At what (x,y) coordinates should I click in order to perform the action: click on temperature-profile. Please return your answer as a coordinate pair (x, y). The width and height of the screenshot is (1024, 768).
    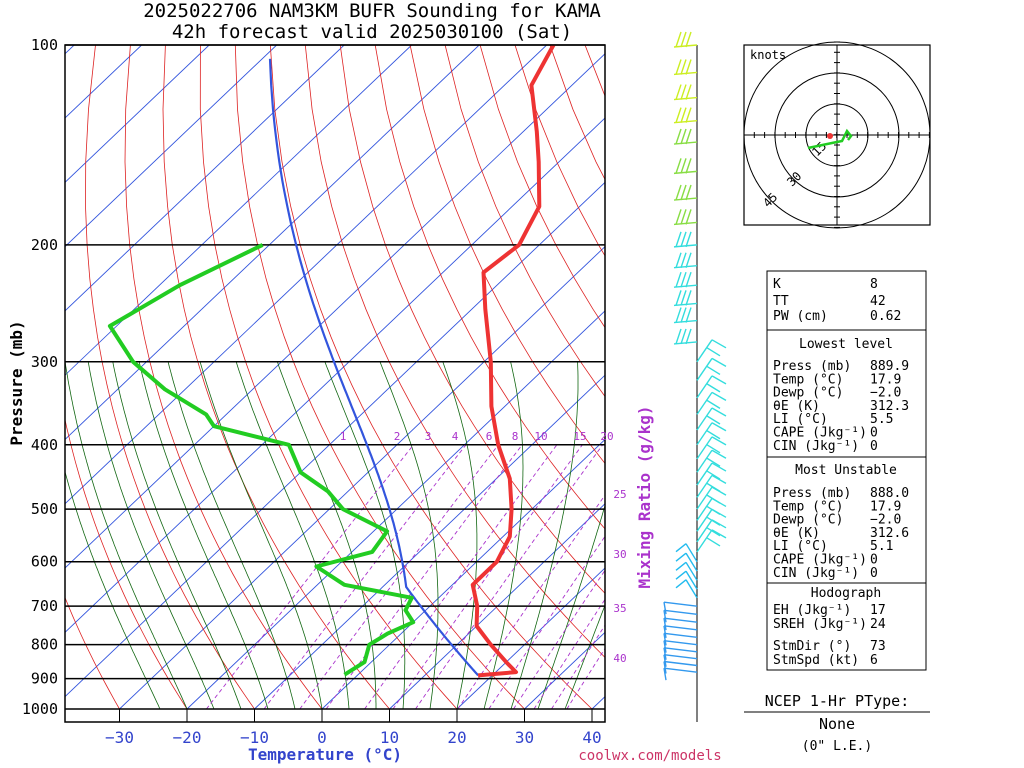
    Looking at the image, I should click on (513, 361).